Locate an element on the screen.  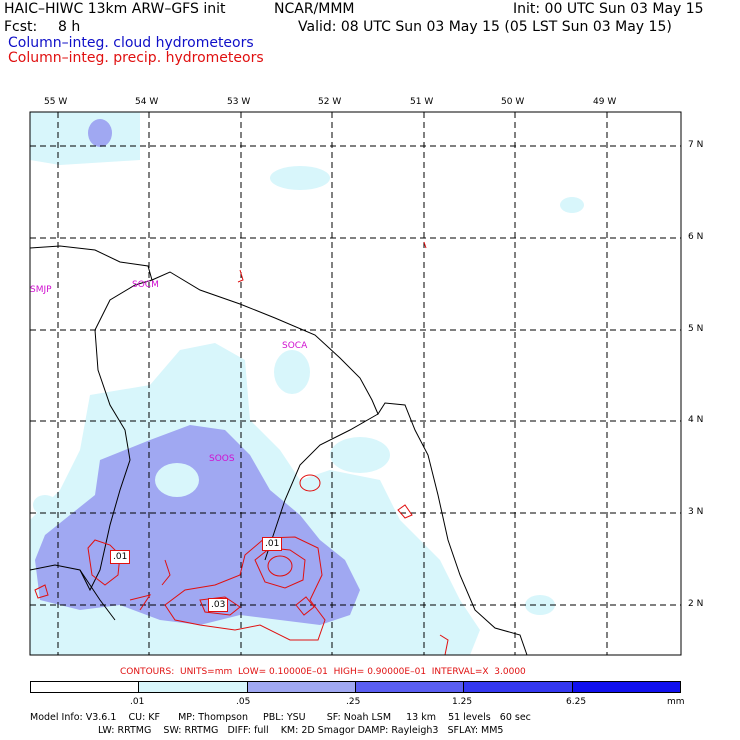
lon-label: 54 W is located at coordinates (147, 102).